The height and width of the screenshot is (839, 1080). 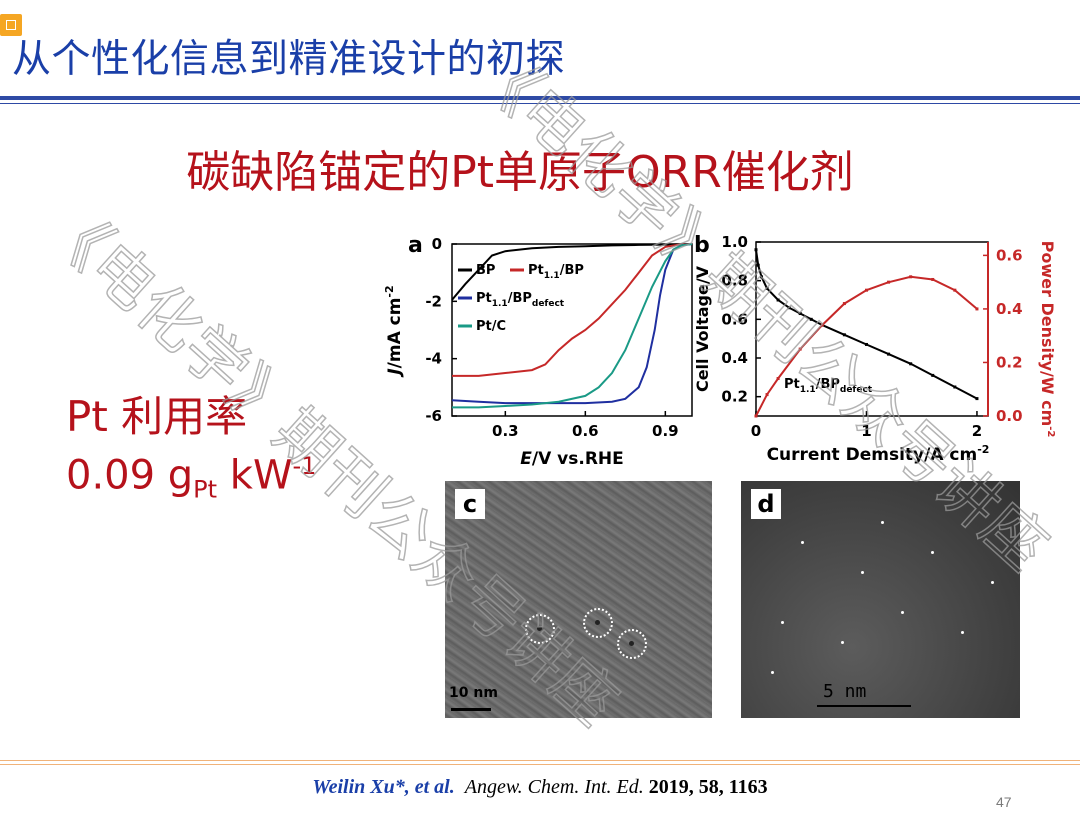 What do you see at coordinates (845, 691) in the screenshot?
I see `scale-label-d: 5 nm` at bounding box center [845, 691].